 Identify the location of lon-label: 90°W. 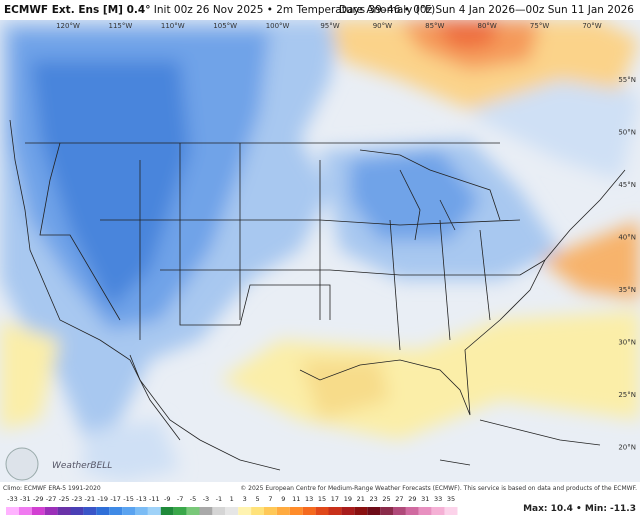
(382, 26).